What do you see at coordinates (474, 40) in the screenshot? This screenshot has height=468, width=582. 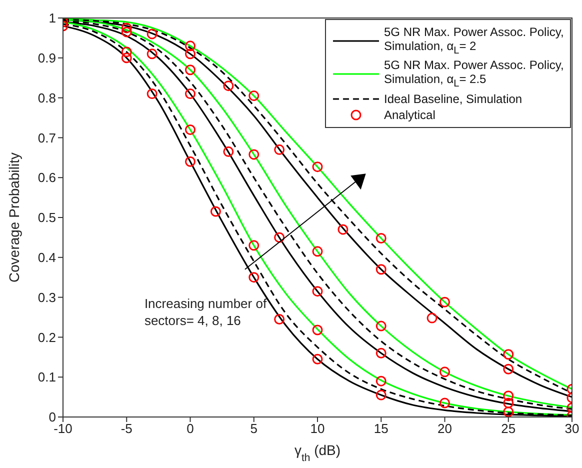 I see `legend-label: 5G NR Max. Power Assoc. Policy, Simulation, α$_{L}$= 2` at bounding box center [474, 40].